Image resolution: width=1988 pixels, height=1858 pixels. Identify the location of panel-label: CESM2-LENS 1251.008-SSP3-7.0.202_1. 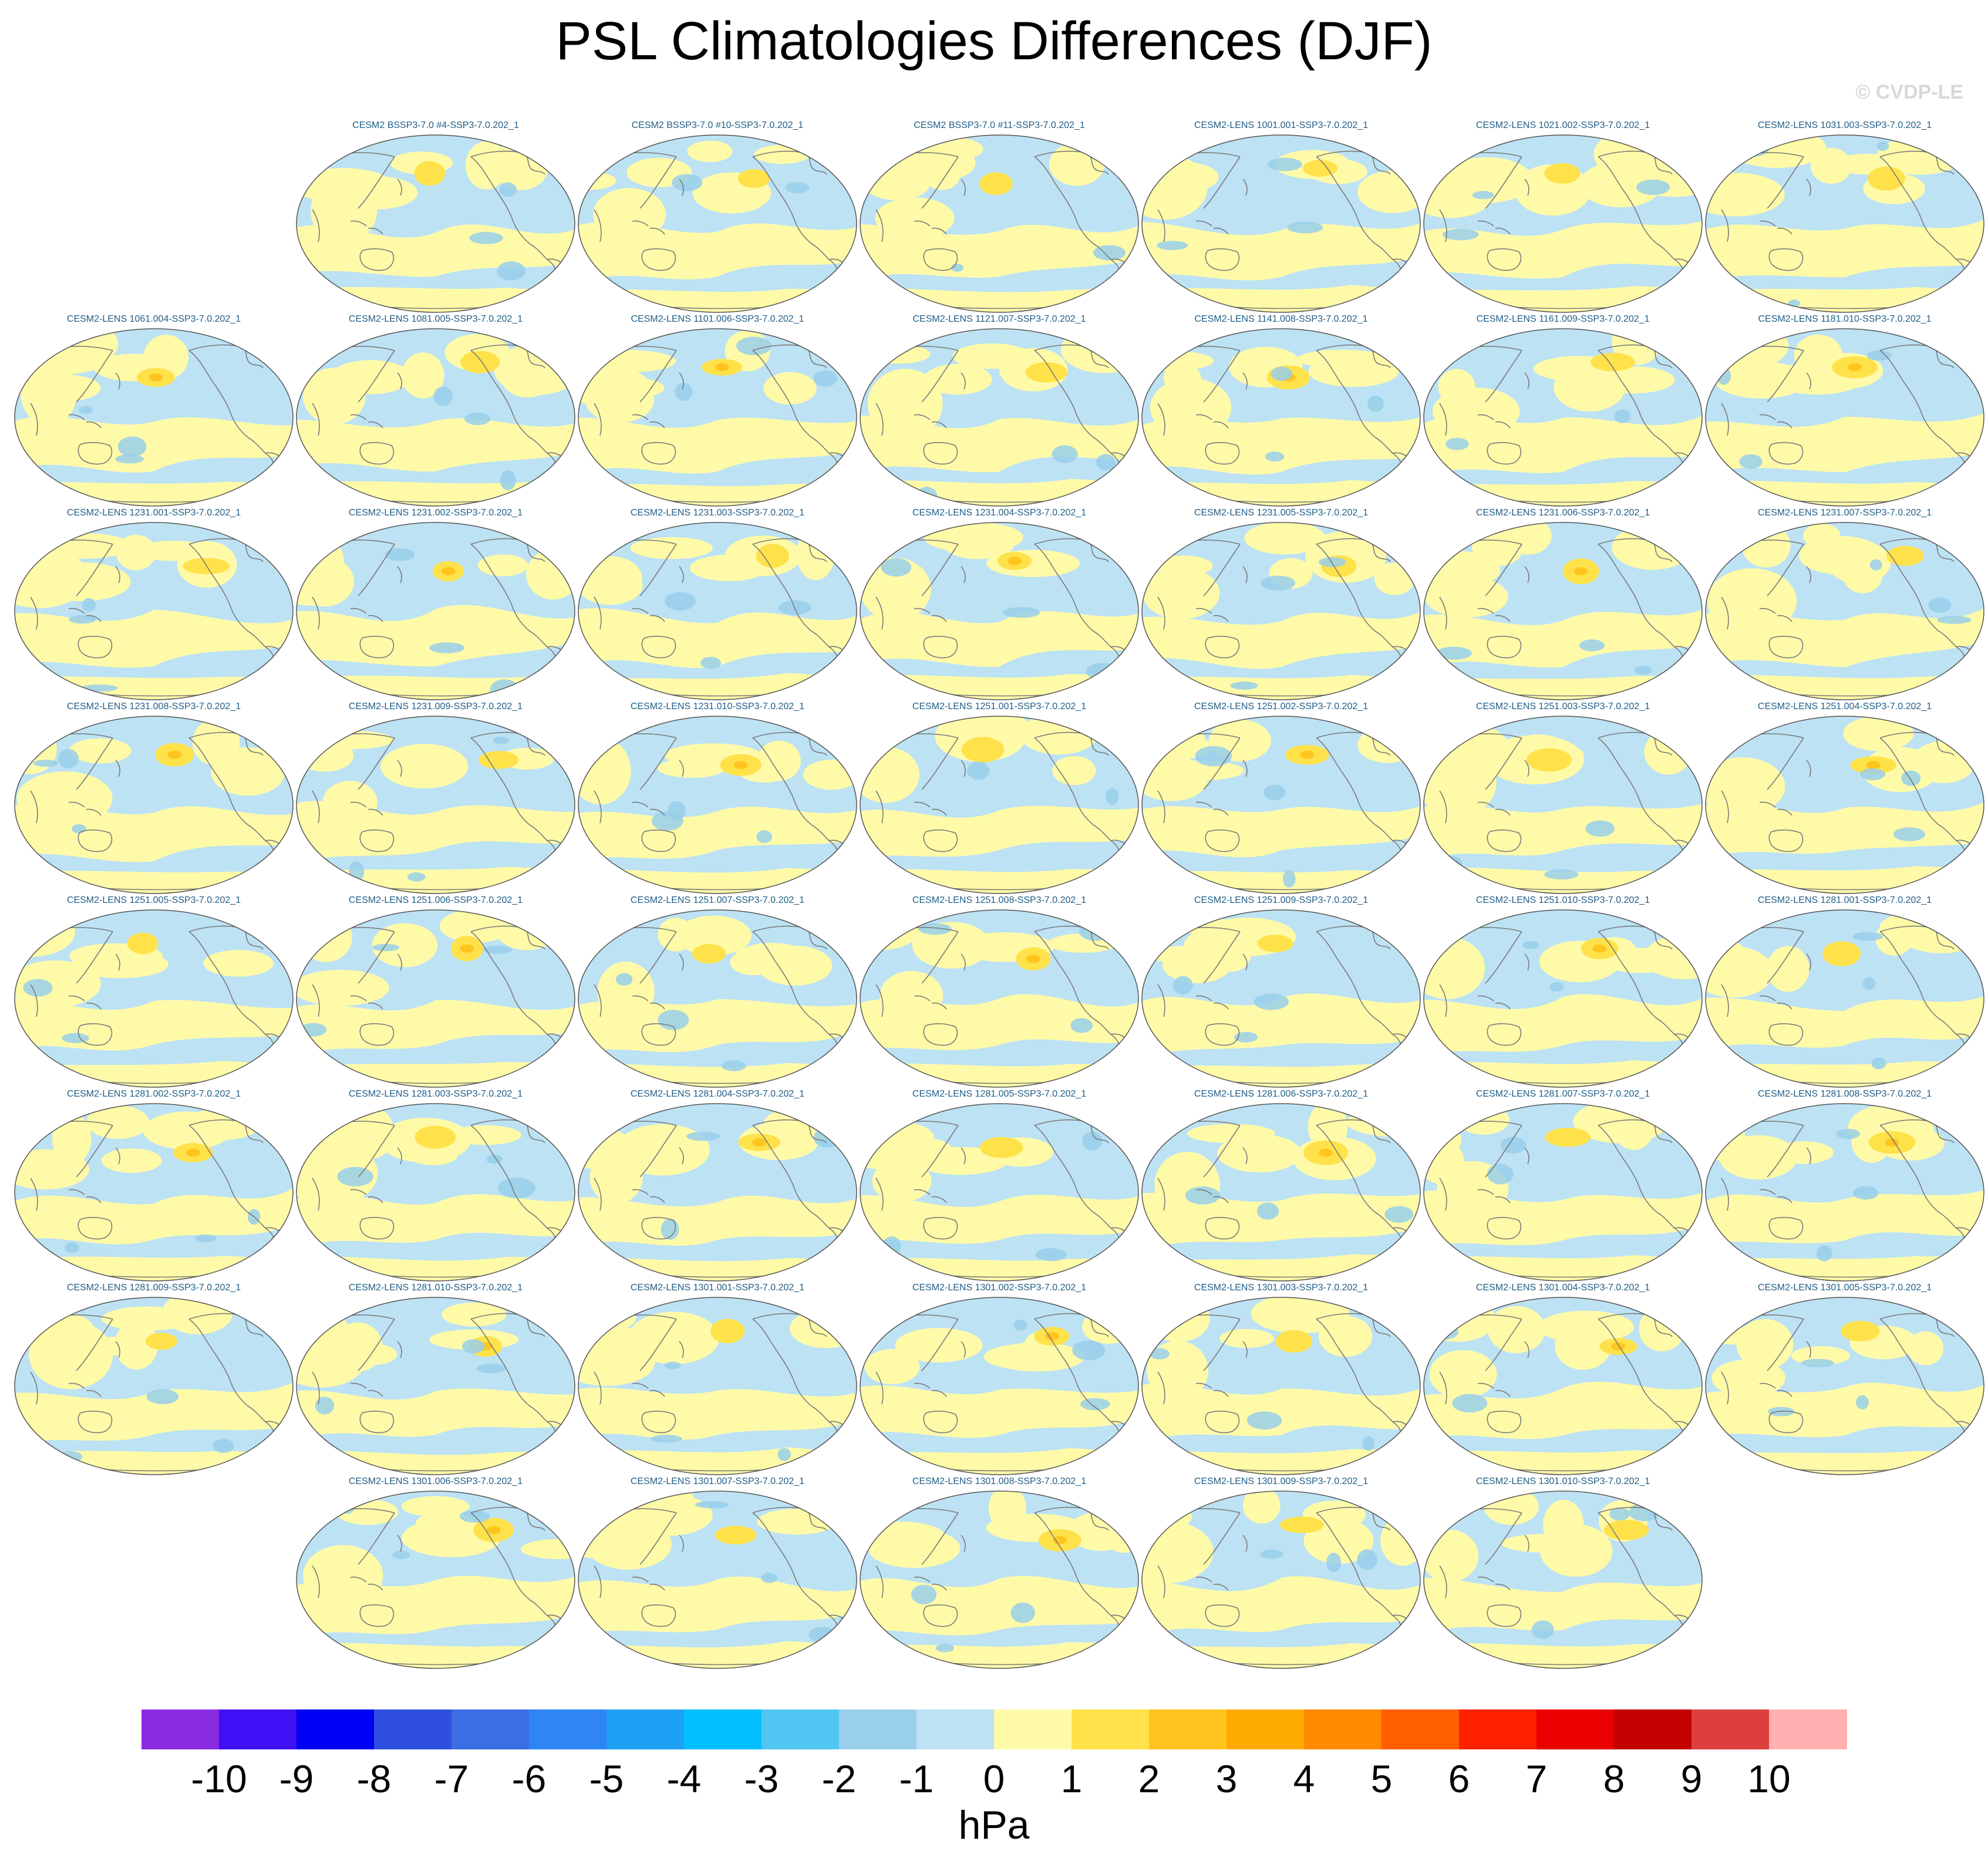
(1000, 900).